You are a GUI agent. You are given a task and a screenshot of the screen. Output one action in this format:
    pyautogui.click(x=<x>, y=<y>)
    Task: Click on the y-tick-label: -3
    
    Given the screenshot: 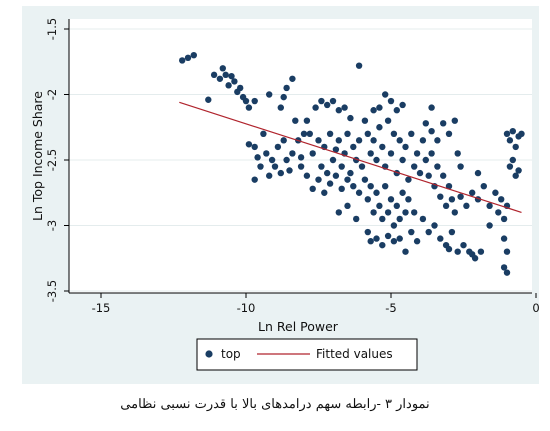 What is the action you would take?
    pyautogui.click(x=52, y=225)
    